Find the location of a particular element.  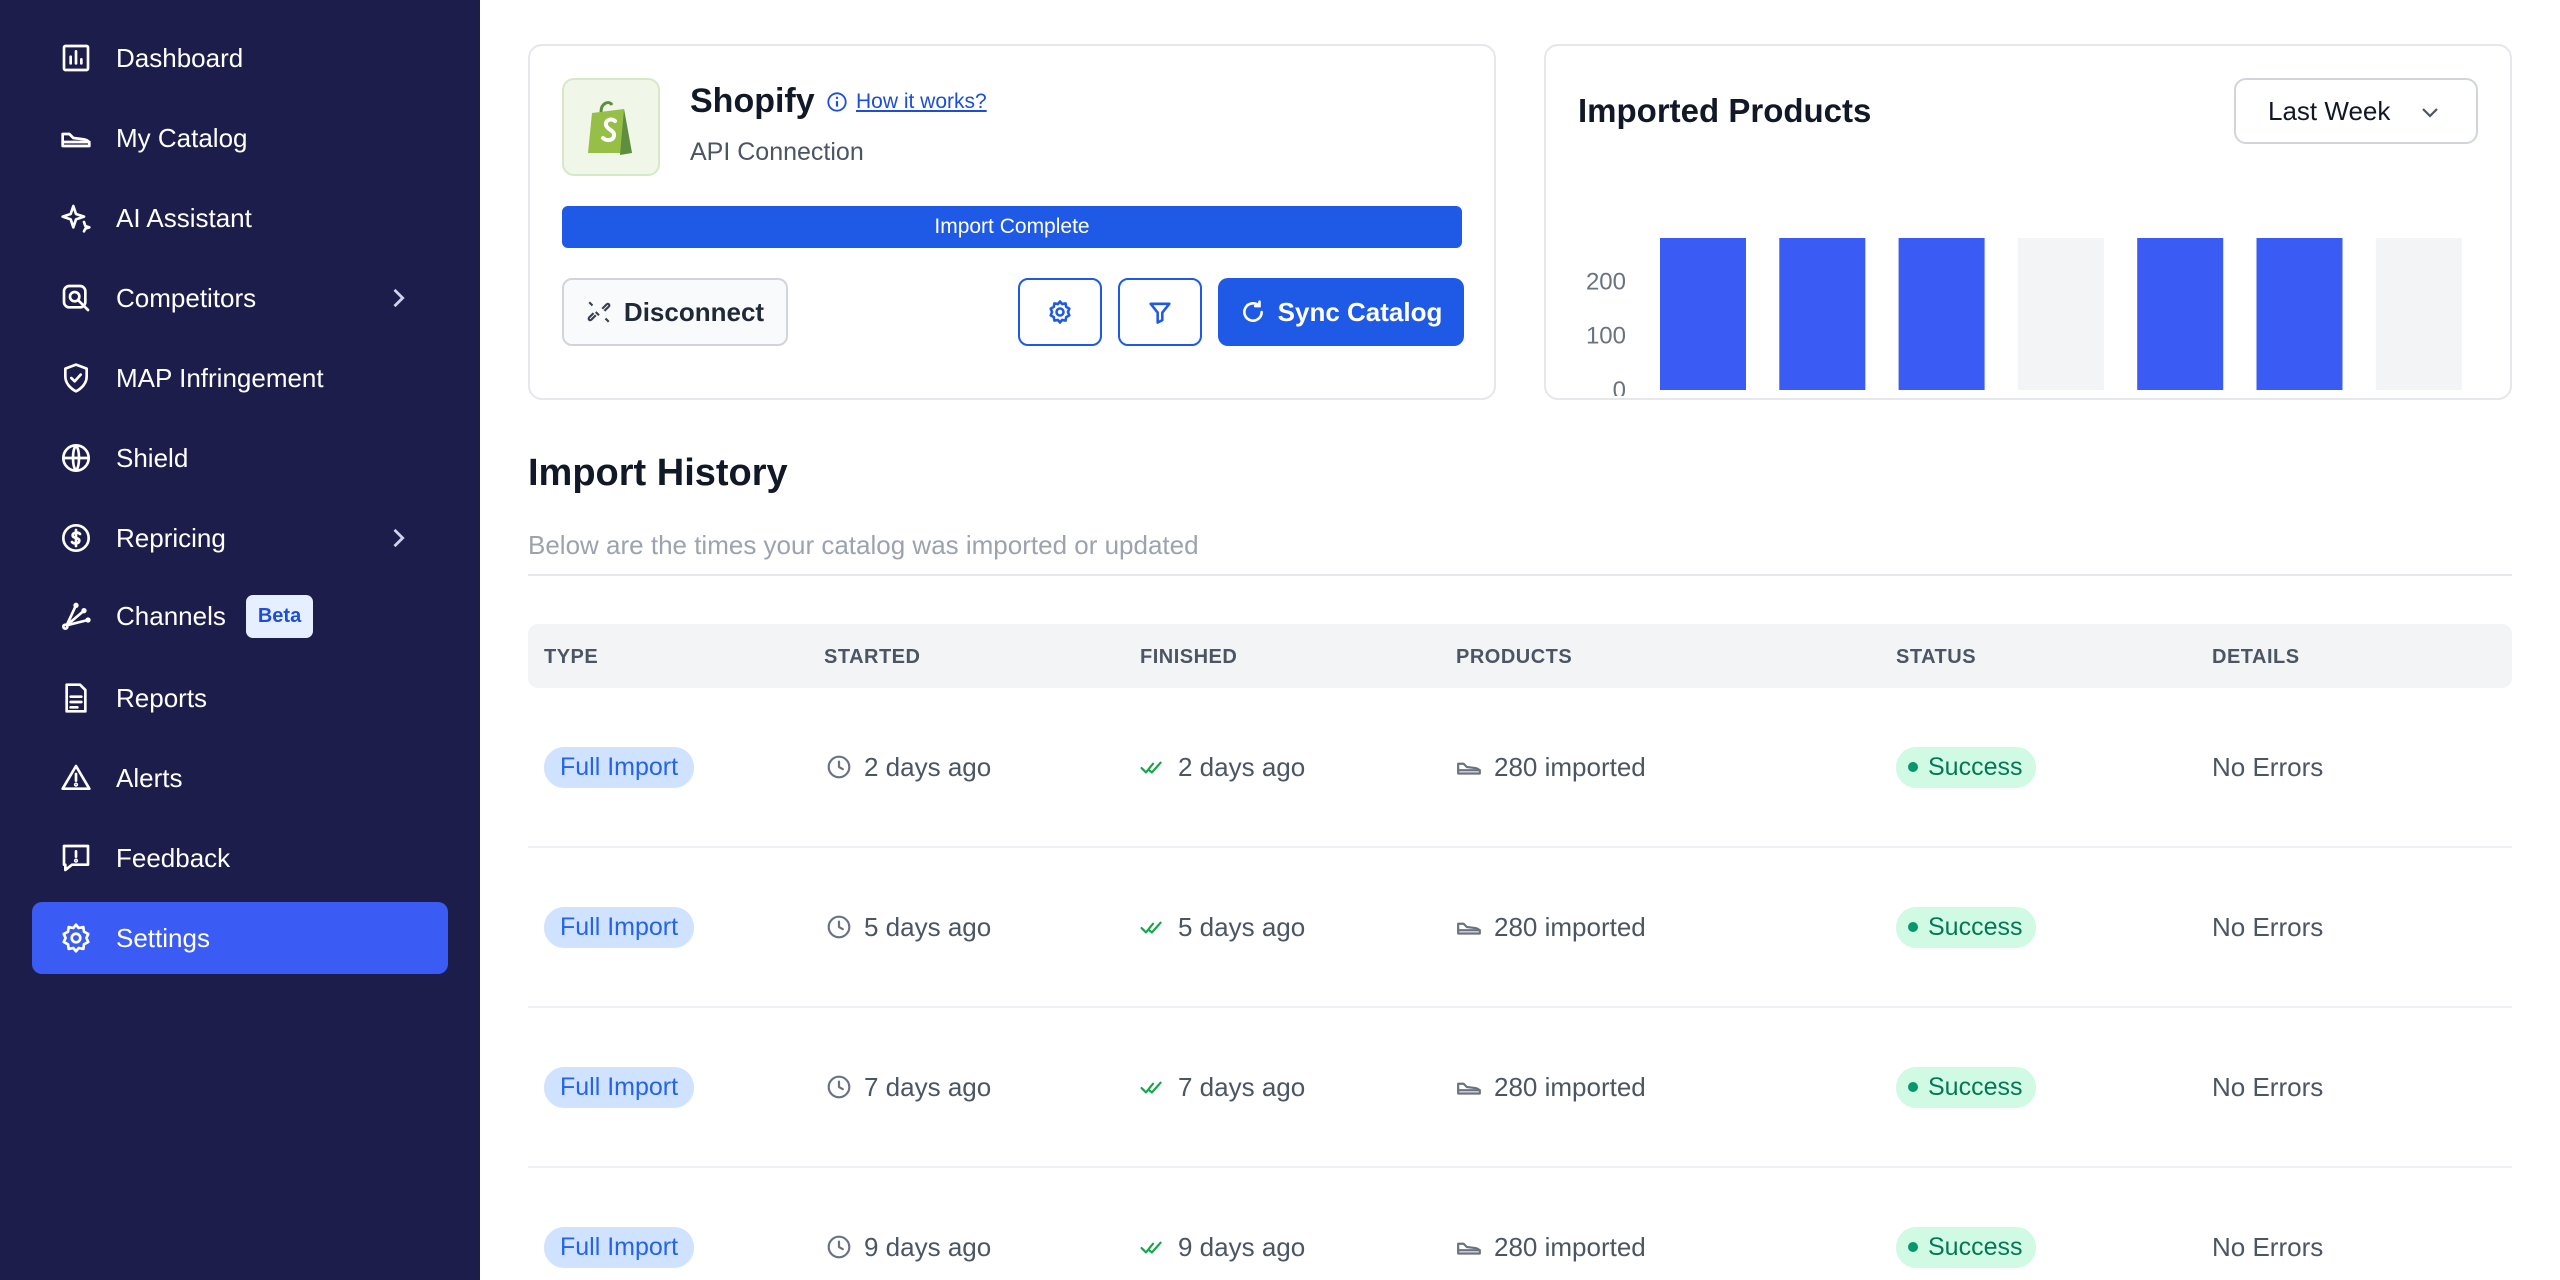

chevron-right-icon is located at coordinates (398, 298).